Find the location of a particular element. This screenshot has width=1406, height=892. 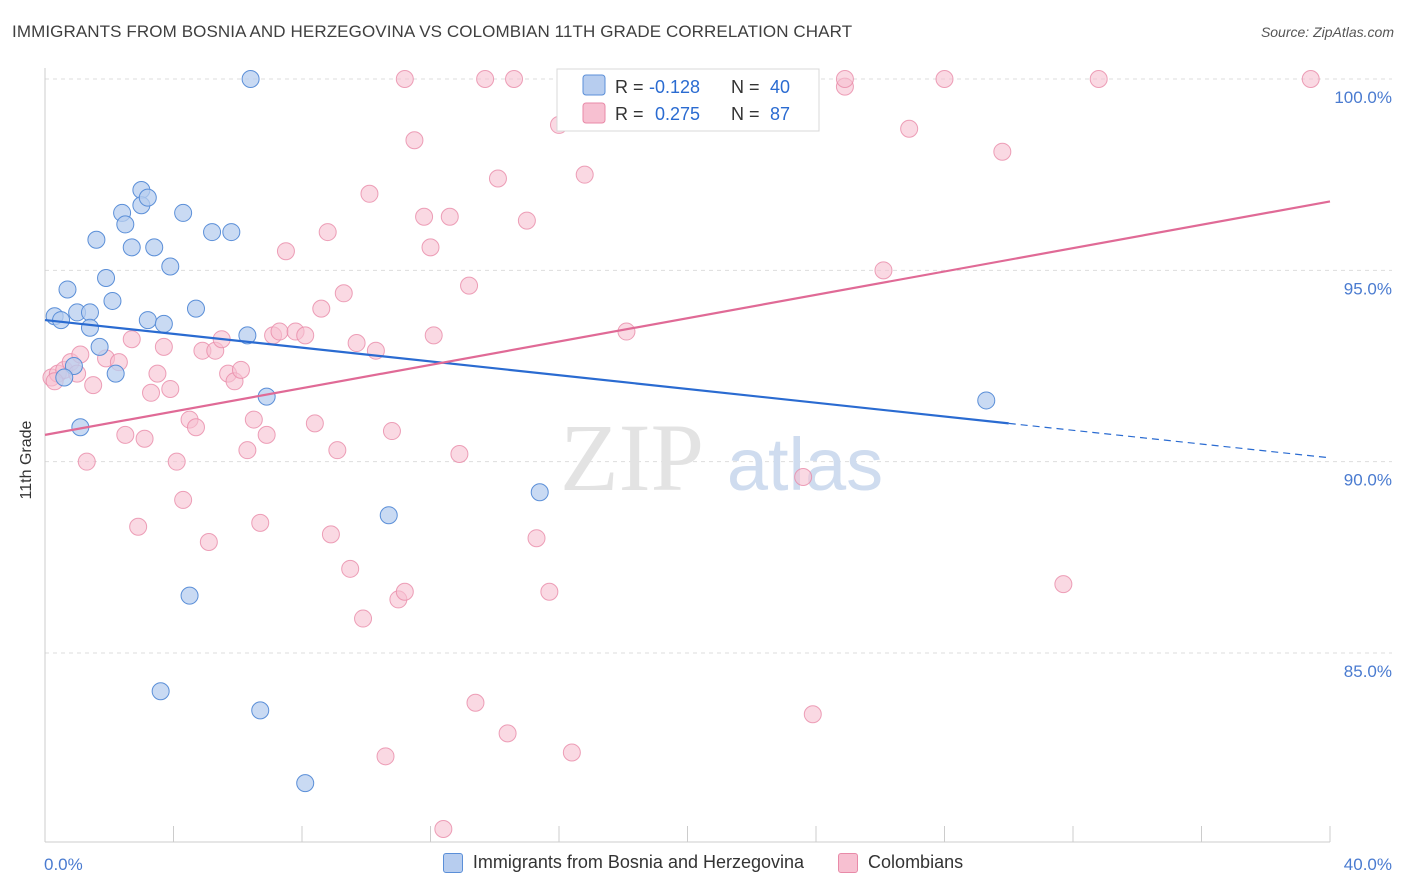

bosnia-trend-extension is located at coordinates (1169, 440).